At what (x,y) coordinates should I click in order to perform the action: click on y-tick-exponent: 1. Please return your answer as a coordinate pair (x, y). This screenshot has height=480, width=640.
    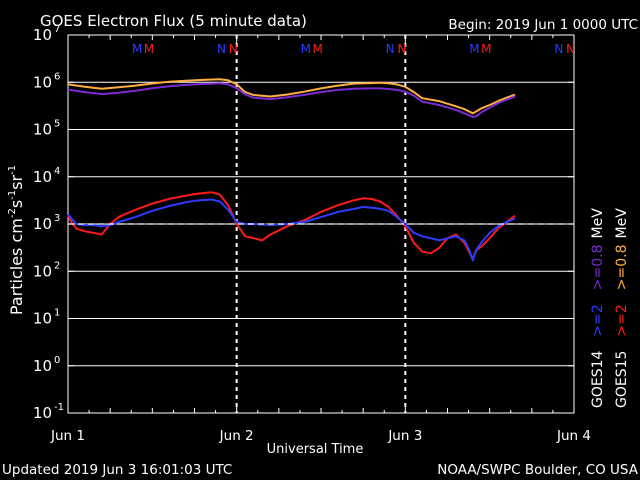
    Looking at the image, I should click on (57, 313).